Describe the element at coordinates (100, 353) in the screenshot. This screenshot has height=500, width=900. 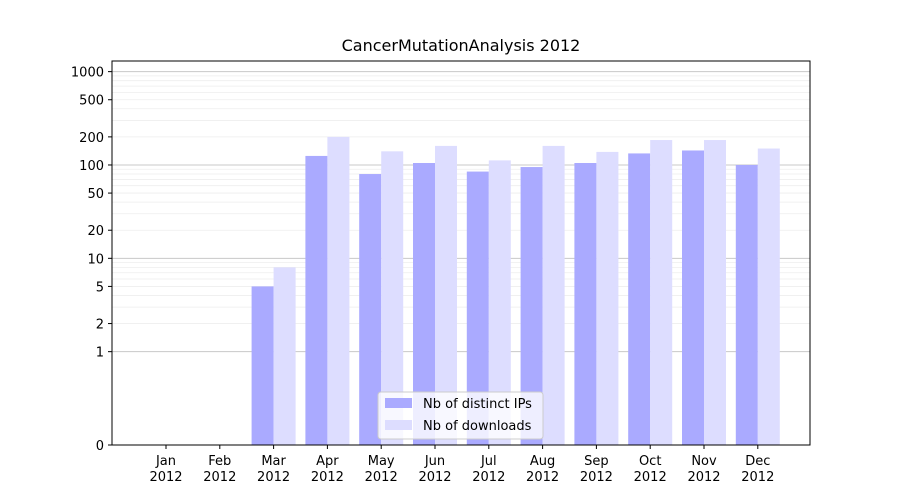
I see `y-tick-label: 1` at that location.